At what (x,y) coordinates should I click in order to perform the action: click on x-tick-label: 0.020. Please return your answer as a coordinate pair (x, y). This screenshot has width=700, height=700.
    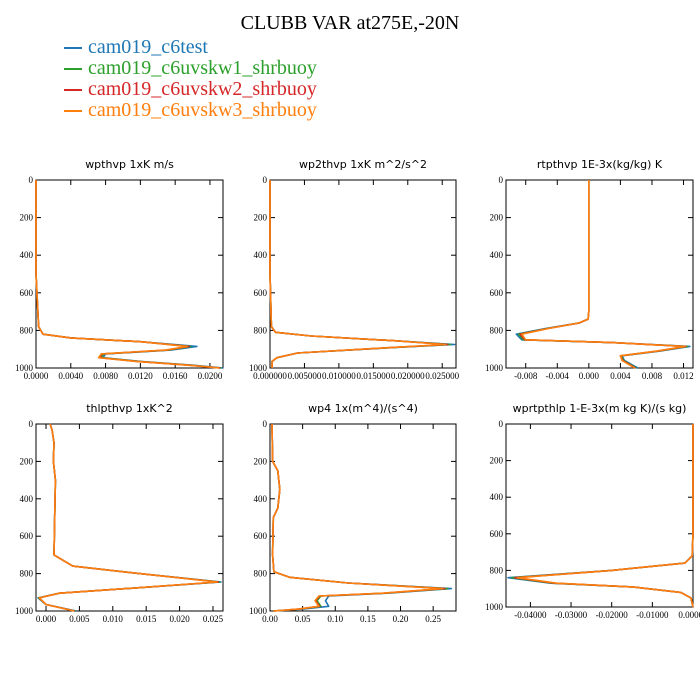
    Looking at the image, I should click on (179, 619).